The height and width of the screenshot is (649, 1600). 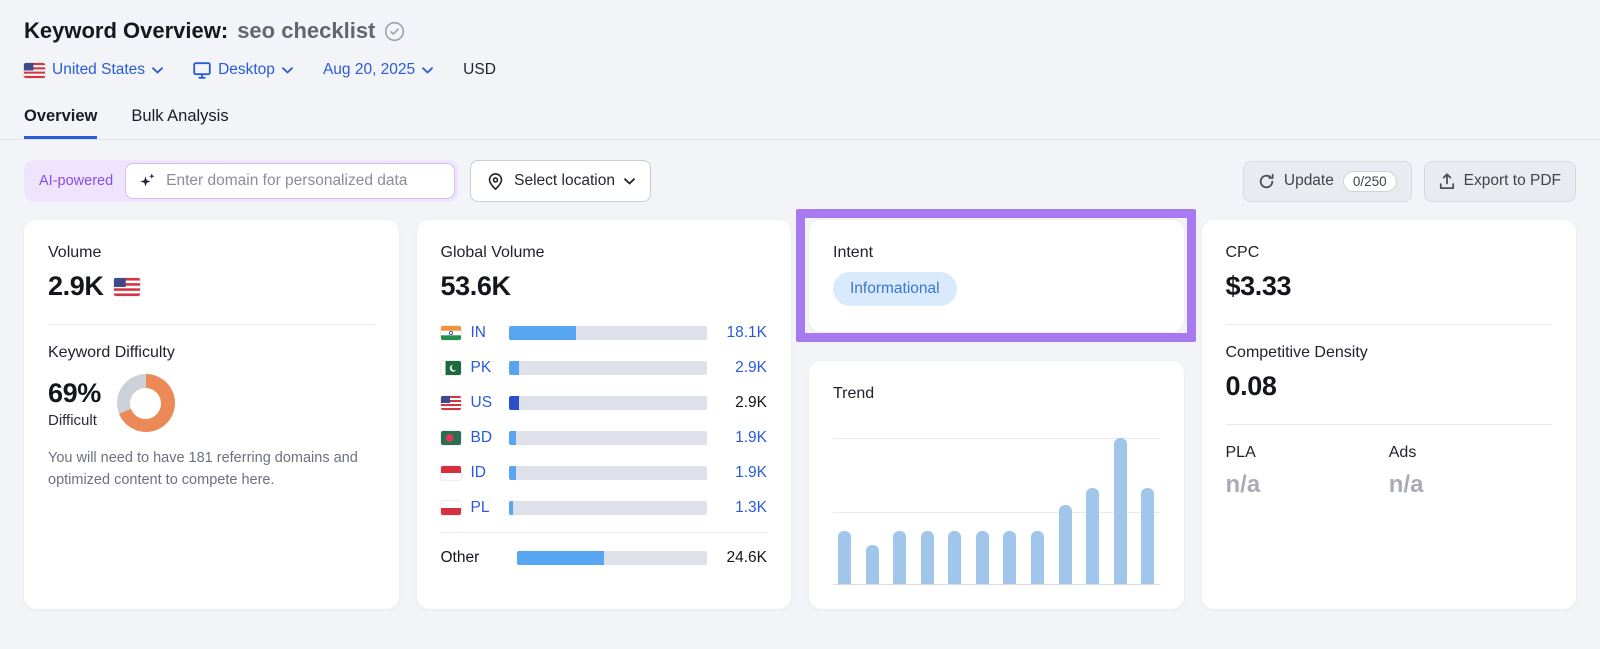 What do you see at coordinates (306, 30) in the screenshot?
I see `keyword-text: seo checklist` at bounding box center [306, 30].